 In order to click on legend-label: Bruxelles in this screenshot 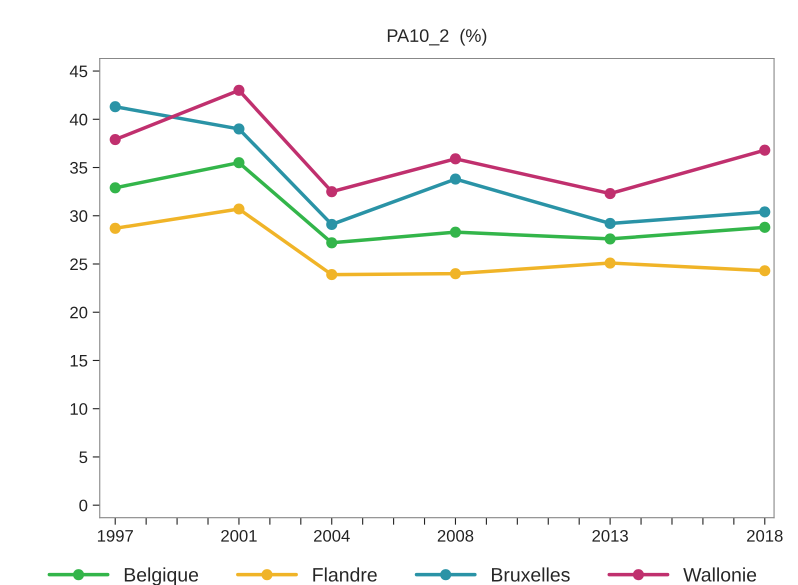, I will do `click(531, 574)`.